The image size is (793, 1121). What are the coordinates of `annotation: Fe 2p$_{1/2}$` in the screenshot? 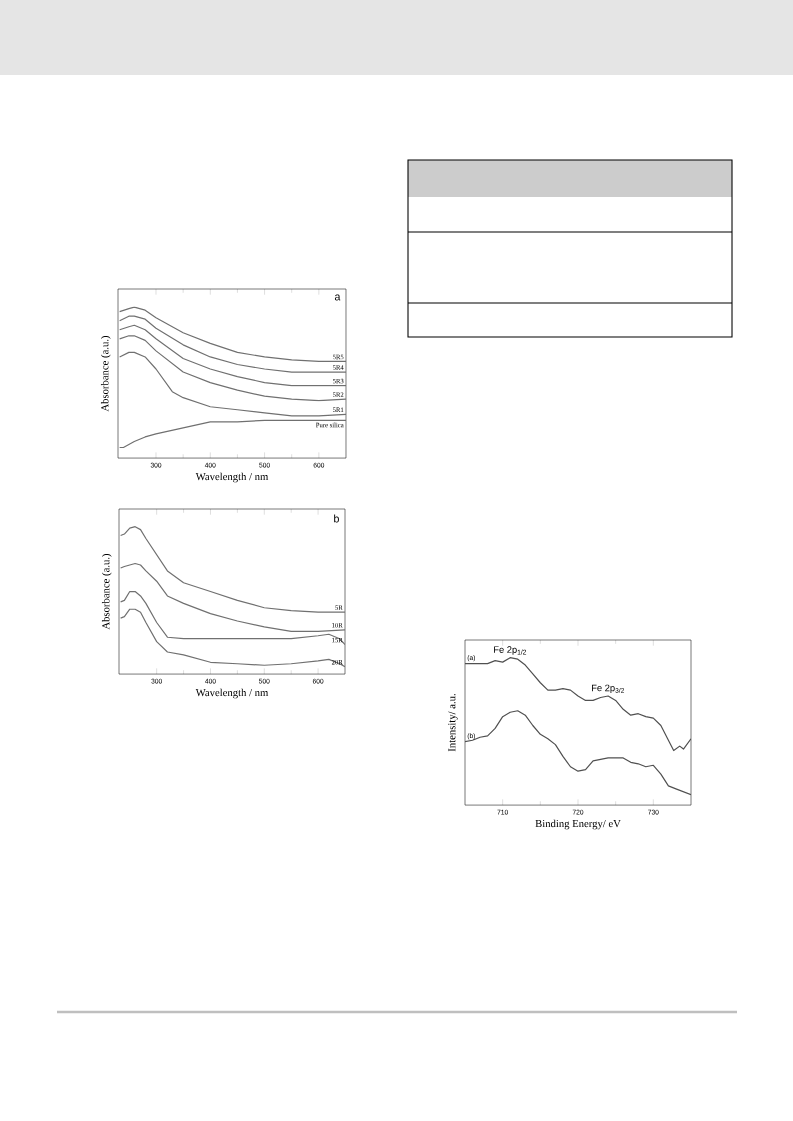 It's located at (510, 650).